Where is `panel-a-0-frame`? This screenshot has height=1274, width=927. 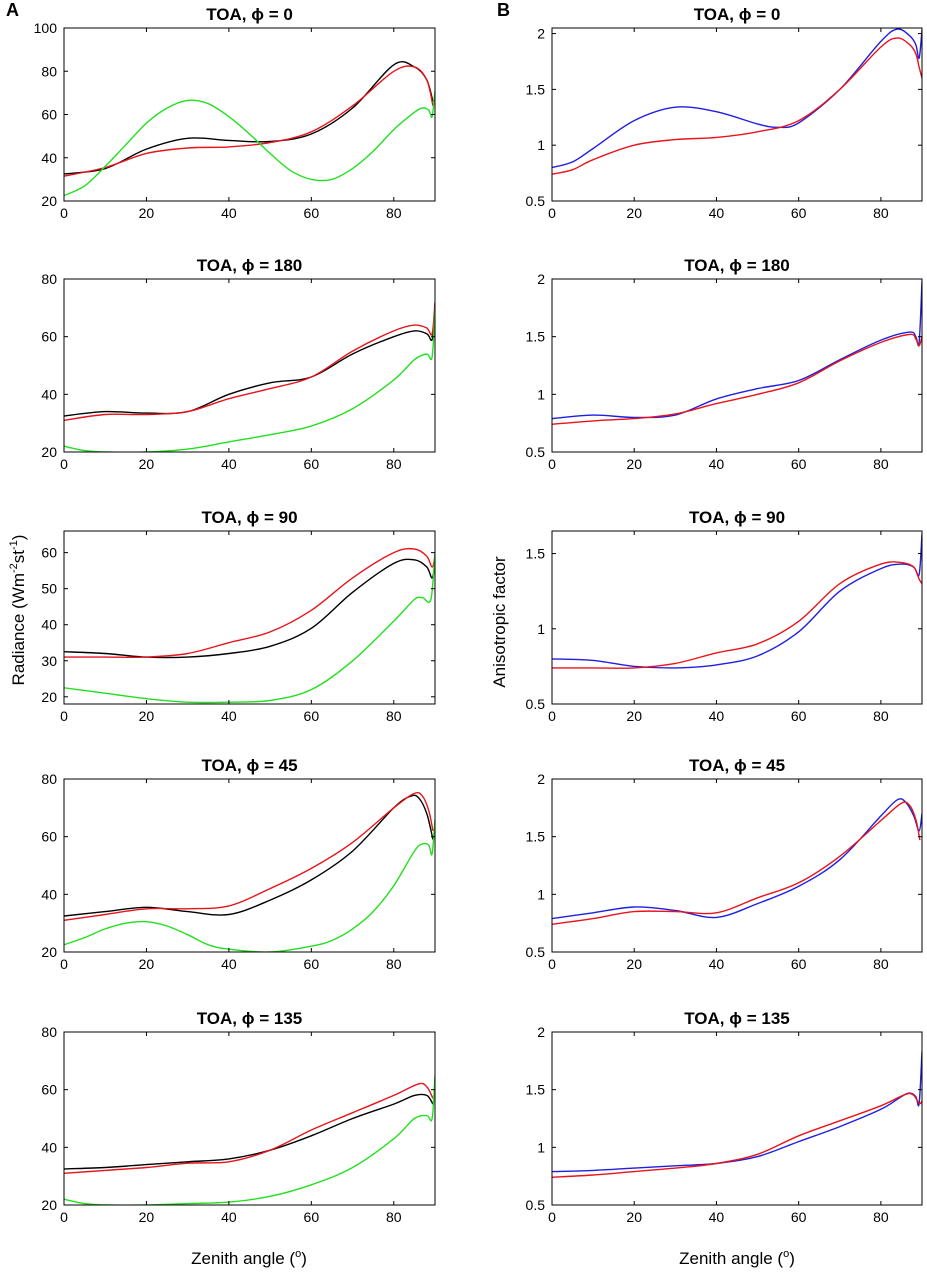 panel-a-0-frame is located at coordinates (249, 114).